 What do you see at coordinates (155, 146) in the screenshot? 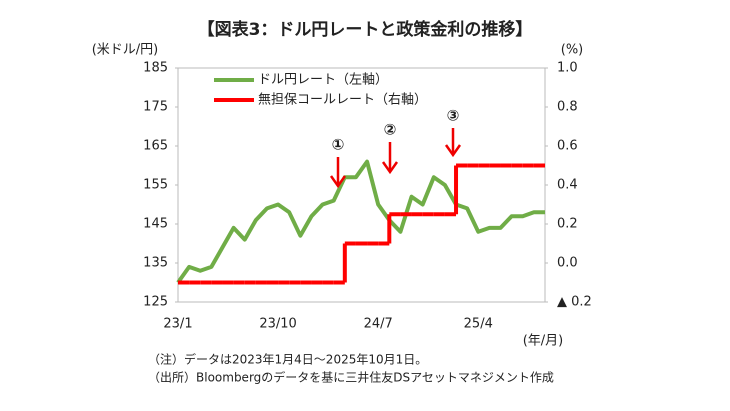
I see `y-tick-label: 165` at bounding box center [155, 146].